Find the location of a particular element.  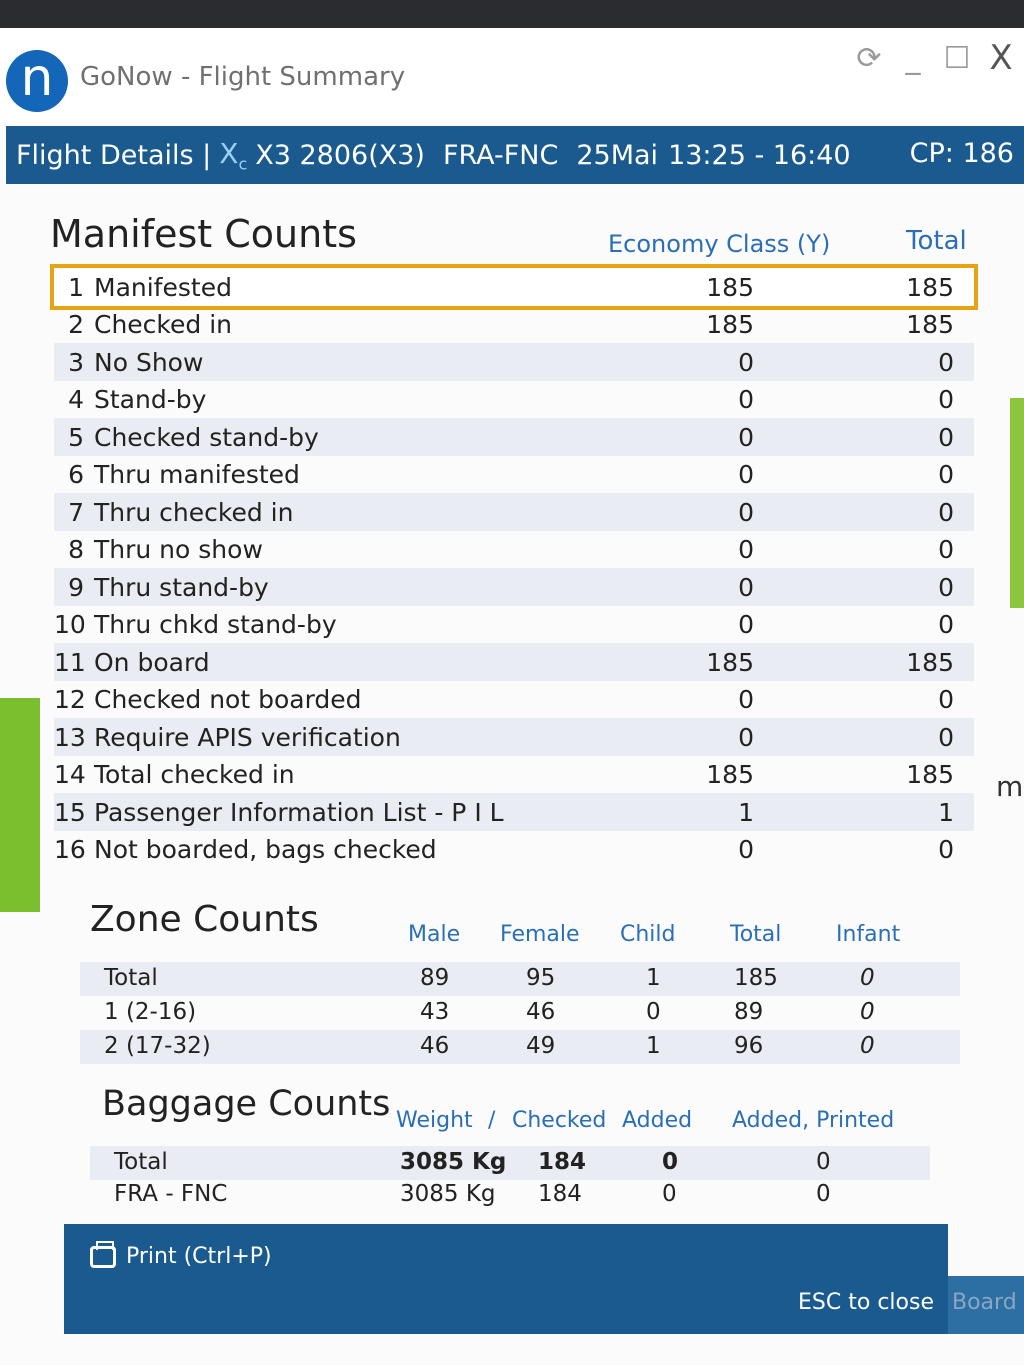

baggage-weight-value: 3085 Kg is located at coordinates (453, 1162).